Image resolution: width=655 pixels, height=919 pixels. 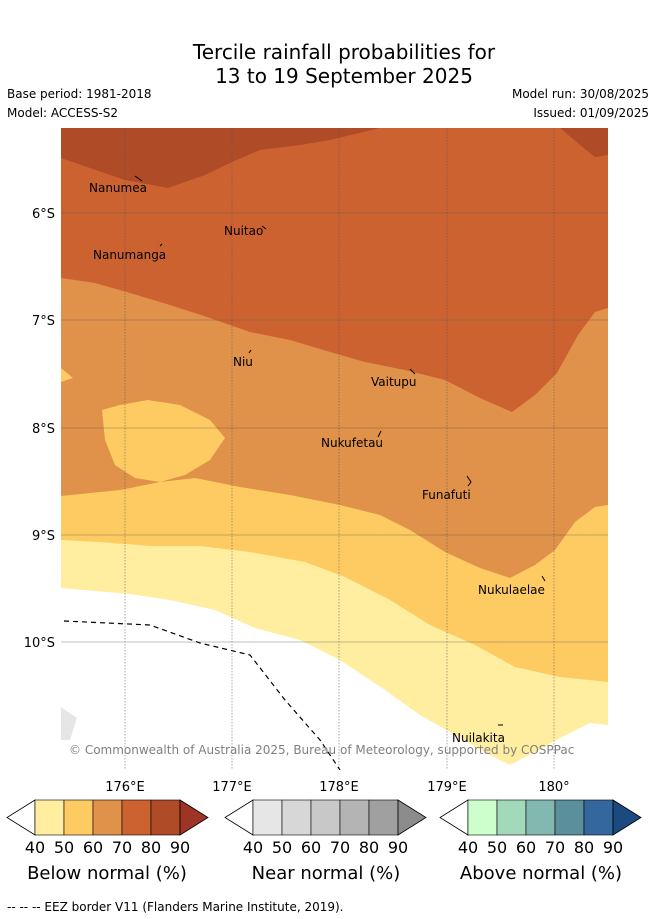 I want to click on colorbar-legends: 40 50 60 70 80 90 40 50 60 70 80 90 40 50 60 70 80 90, so click(x=324, y=828).